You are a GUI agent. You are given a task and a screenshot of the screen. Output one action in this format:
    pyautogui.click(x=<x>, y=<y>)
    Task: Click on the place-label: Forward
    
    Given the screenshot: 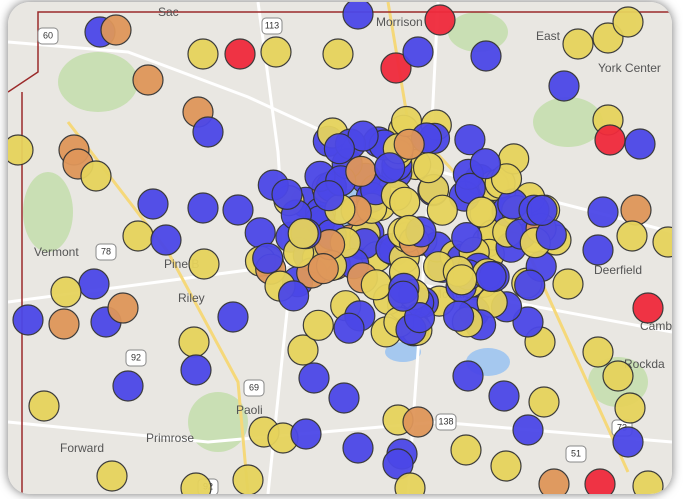 What is the action you would take?
    pyautogui.click(x=82, y=448)
    